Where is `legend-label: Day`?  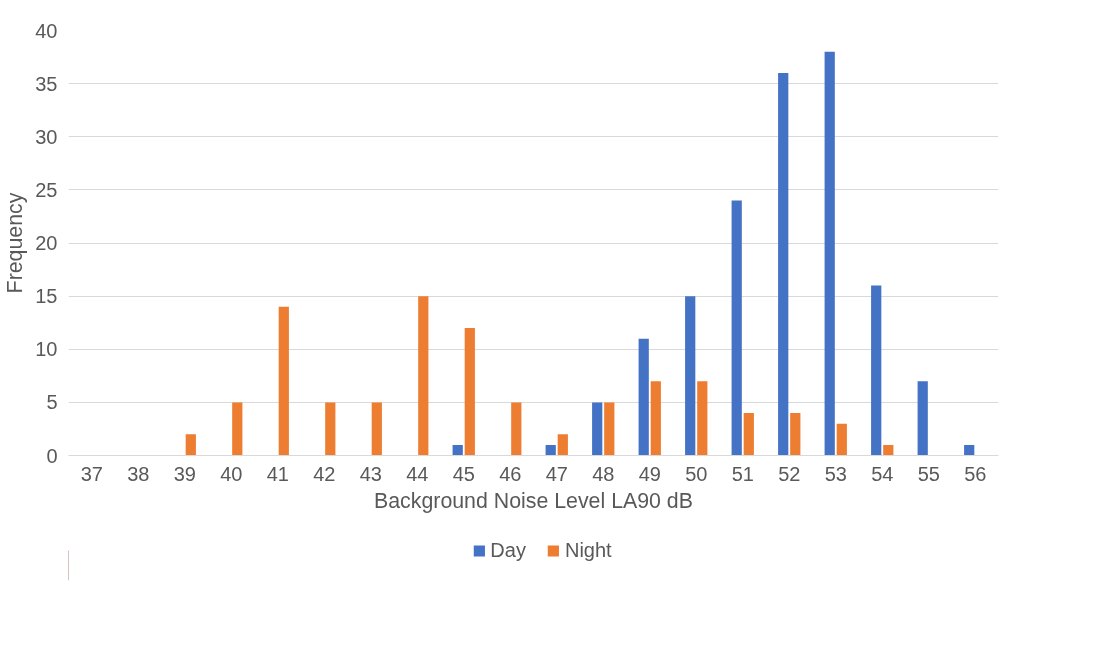
legend-label: Day is located at coordinates (508, 550).